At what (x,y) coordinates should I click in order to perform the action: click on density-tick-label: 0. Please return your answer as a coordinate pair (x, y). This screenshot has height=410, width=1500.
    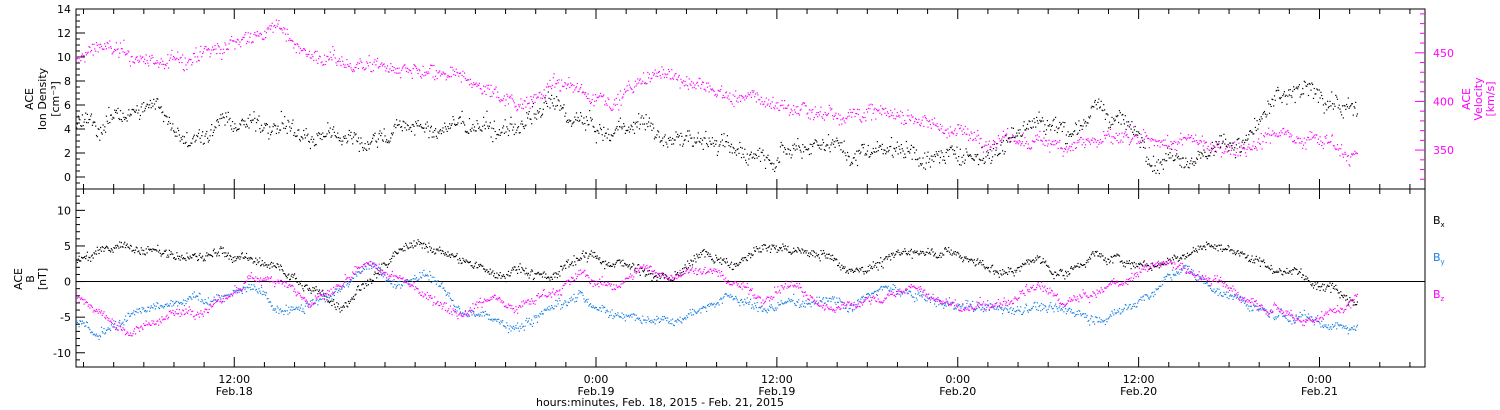
    Looking at the image, I should click on (67, 177).